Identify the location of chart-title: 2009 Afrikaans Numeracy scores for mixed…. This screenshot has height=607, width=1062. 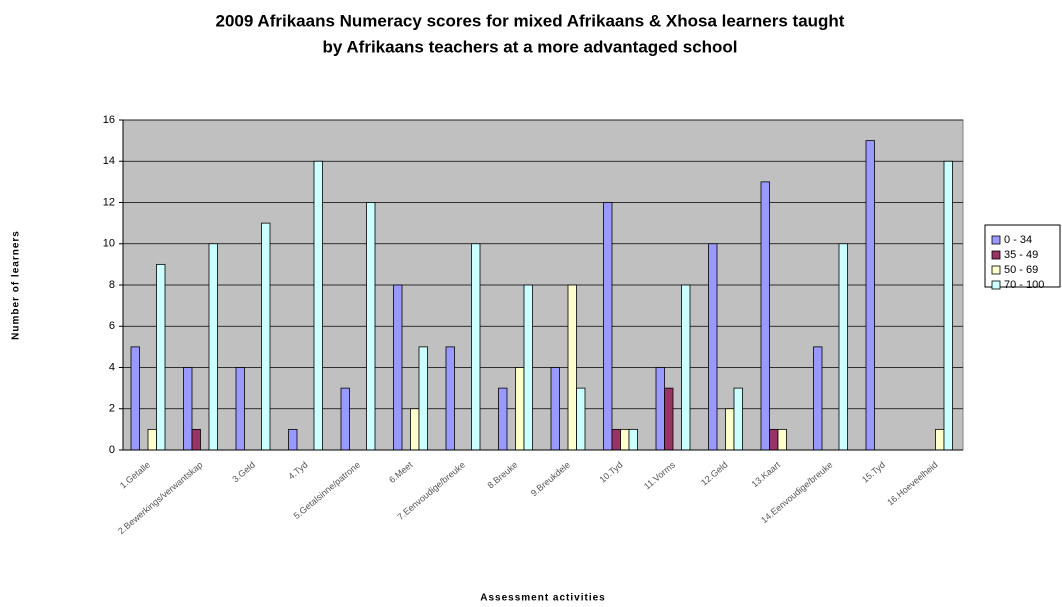
(530, 20).